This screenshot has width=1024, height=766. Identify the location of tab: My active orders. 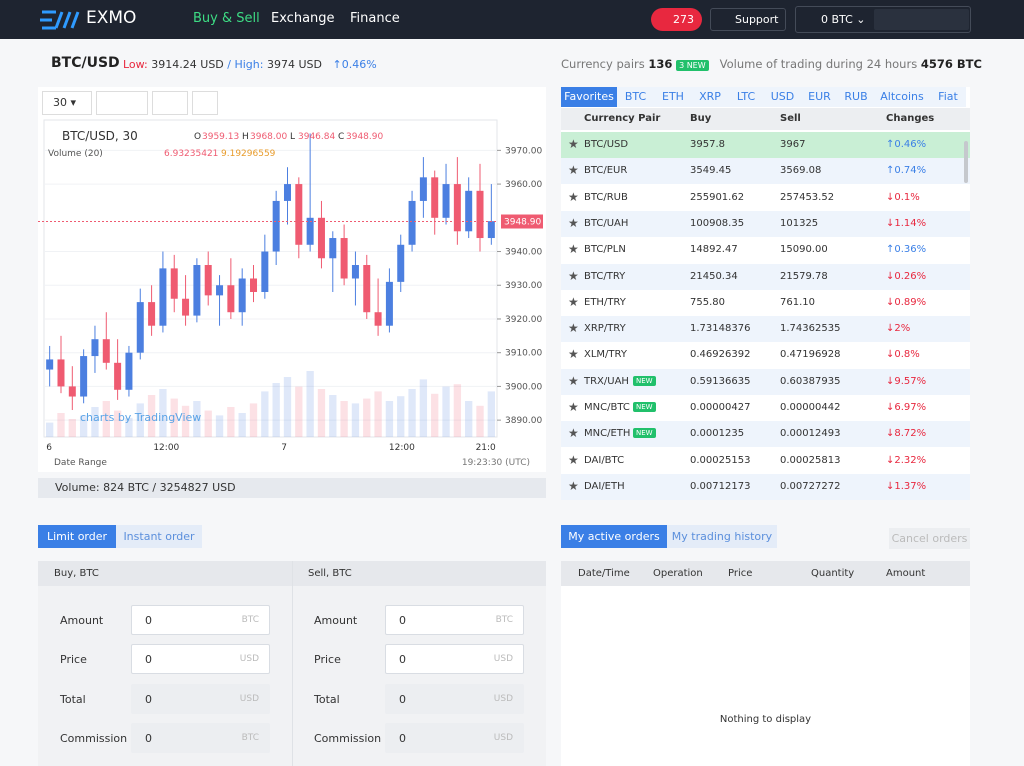
(614, 536).